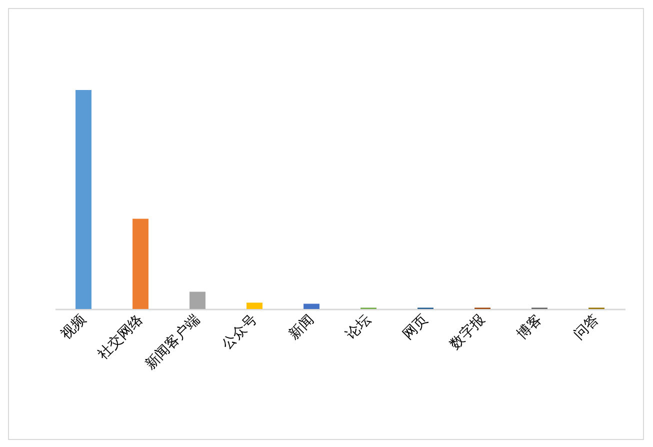 The image size is (653, 447). I want to click on x-tick-label: 博客, so click(530, 327).